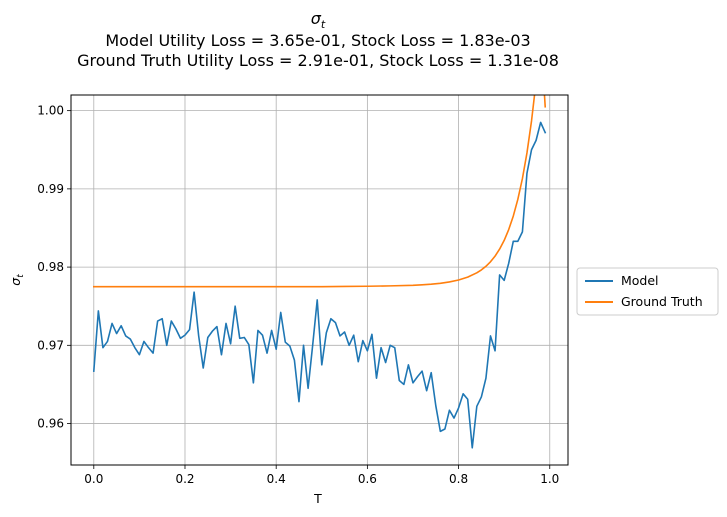  I want to click on x-tick-label: 0.6, so click(367, 479).